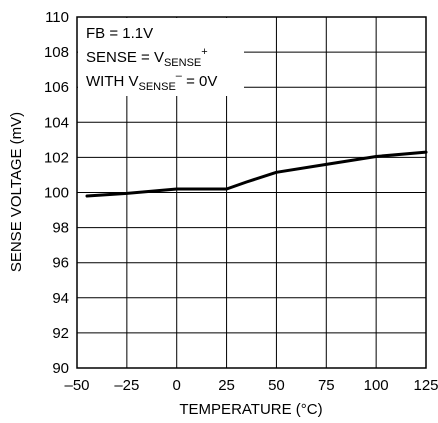 Image resolution: width=438 pixels, height=423 pixels. Describe the element at coordinates (56, 52) in the screenshot. I see `y-tick-label: 108` at that location.